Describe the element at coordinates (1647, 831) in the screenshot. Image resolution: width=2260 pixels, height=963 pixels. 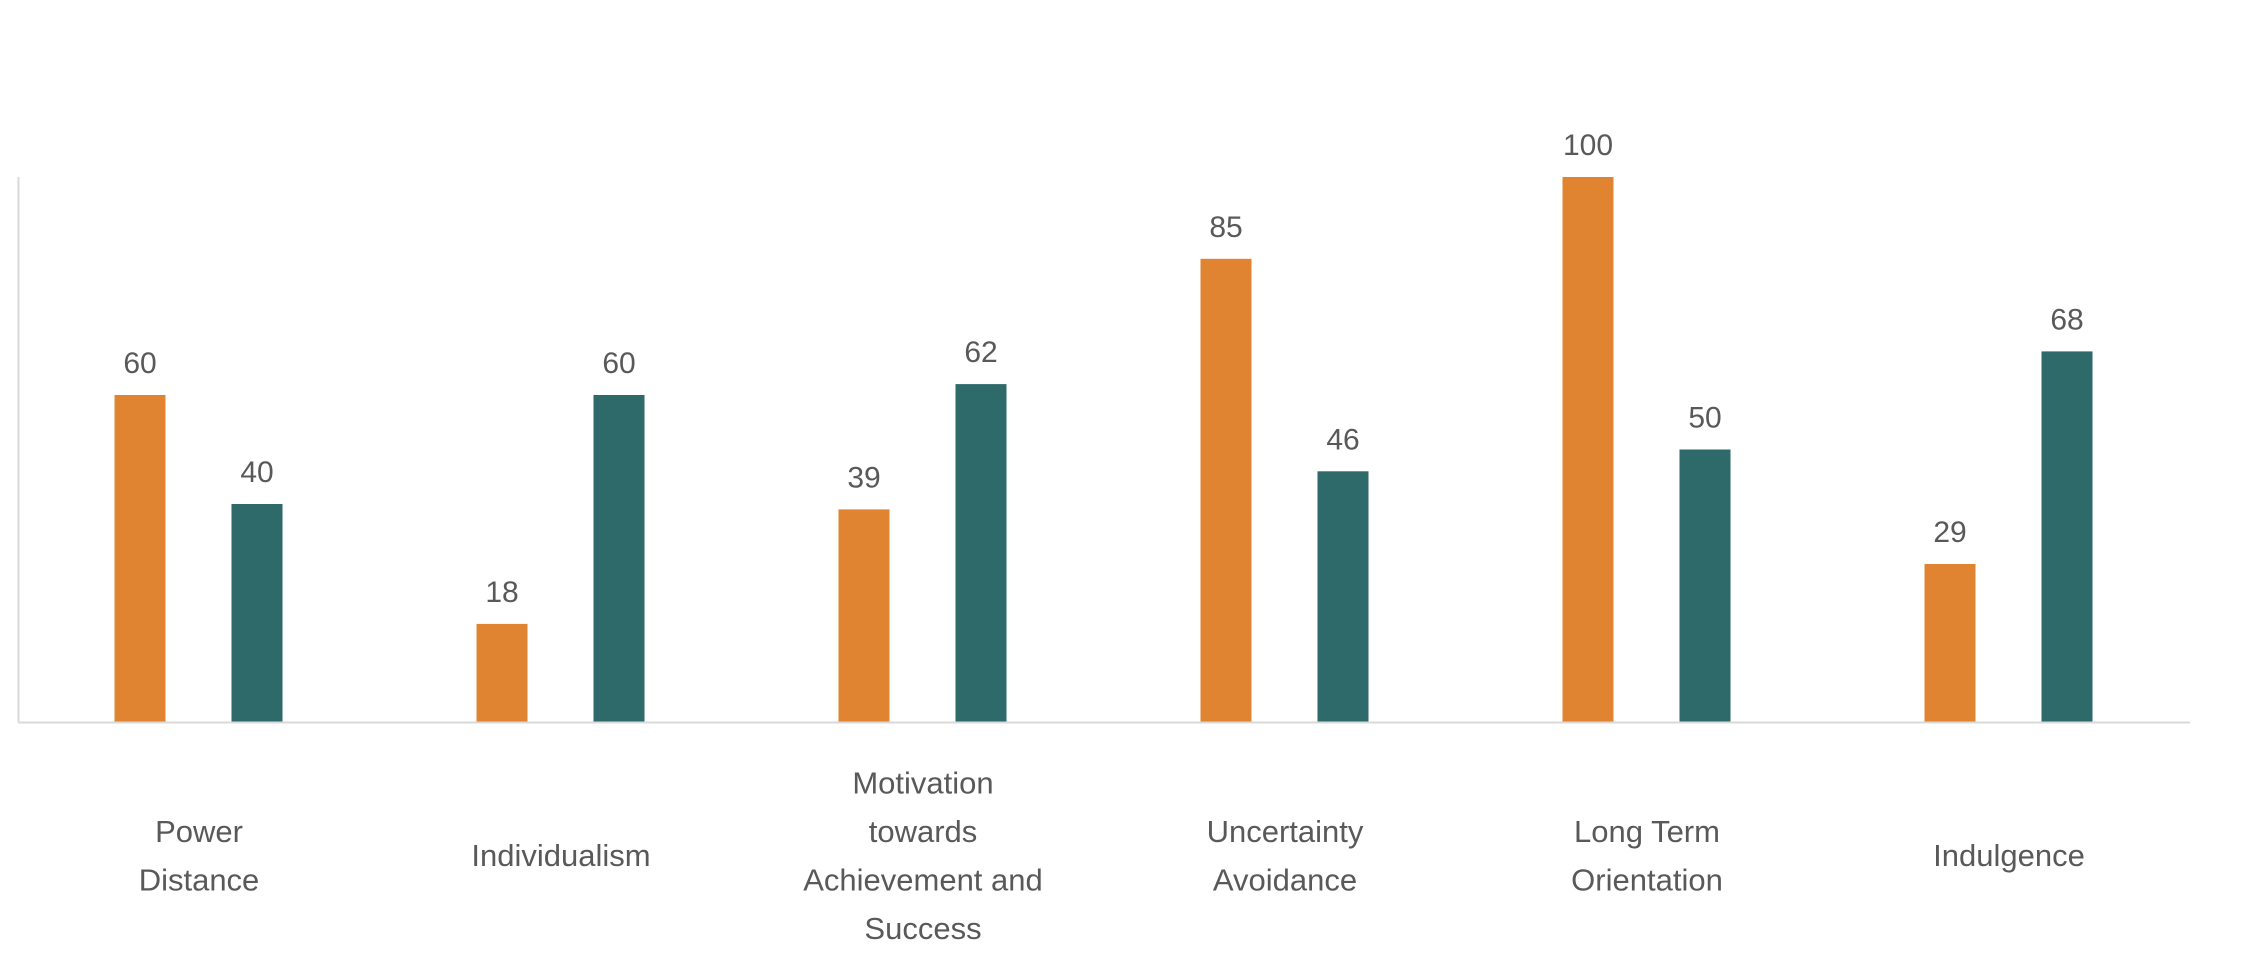
I see `category-label-line: Long Term` at that location.